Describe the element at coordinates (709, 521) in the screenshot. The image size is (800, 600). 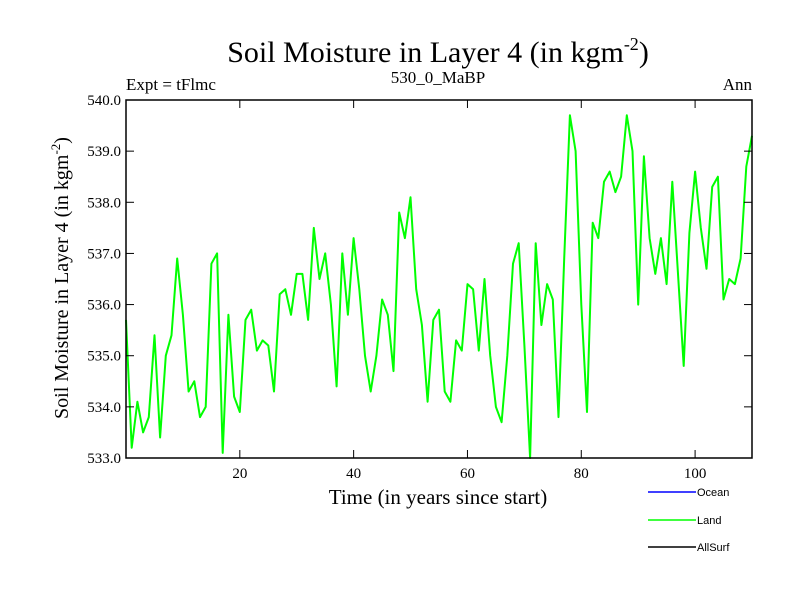
I see `legend-label-land: Land` at that location.